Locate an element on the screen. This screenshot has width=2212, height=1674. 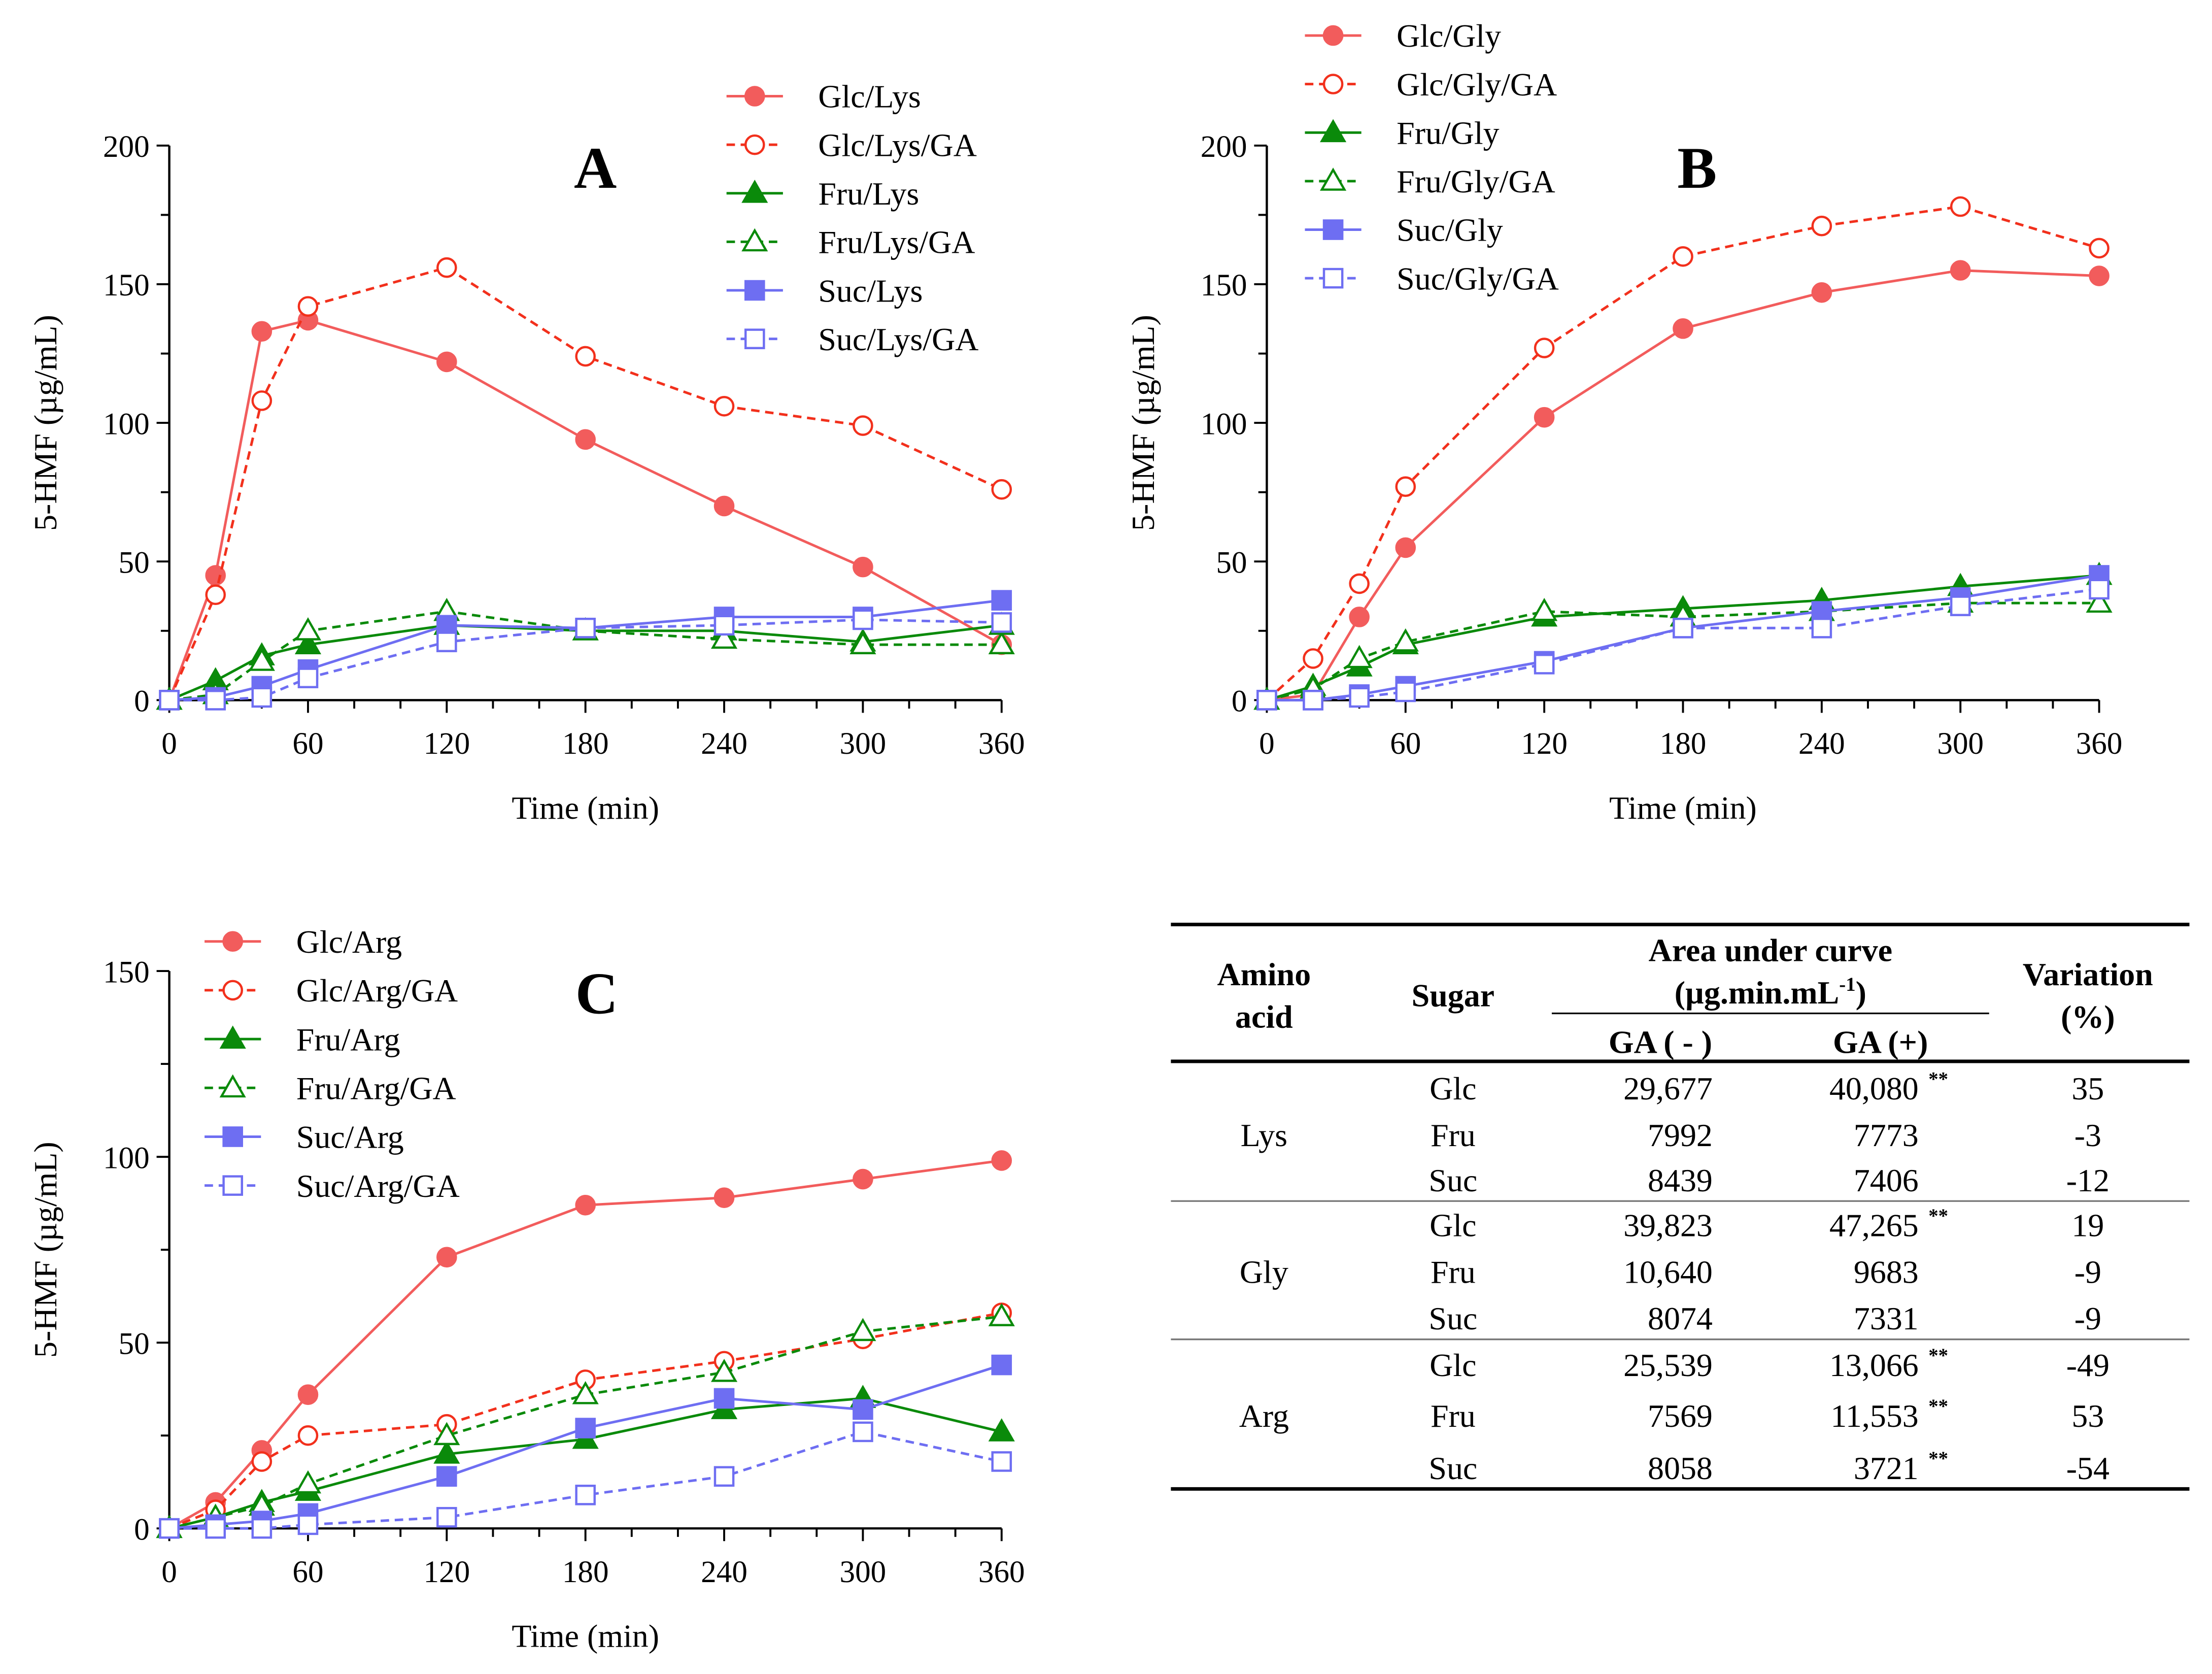
ga-minus-cell: 39,823 is located at coordinates (1668, 1226).